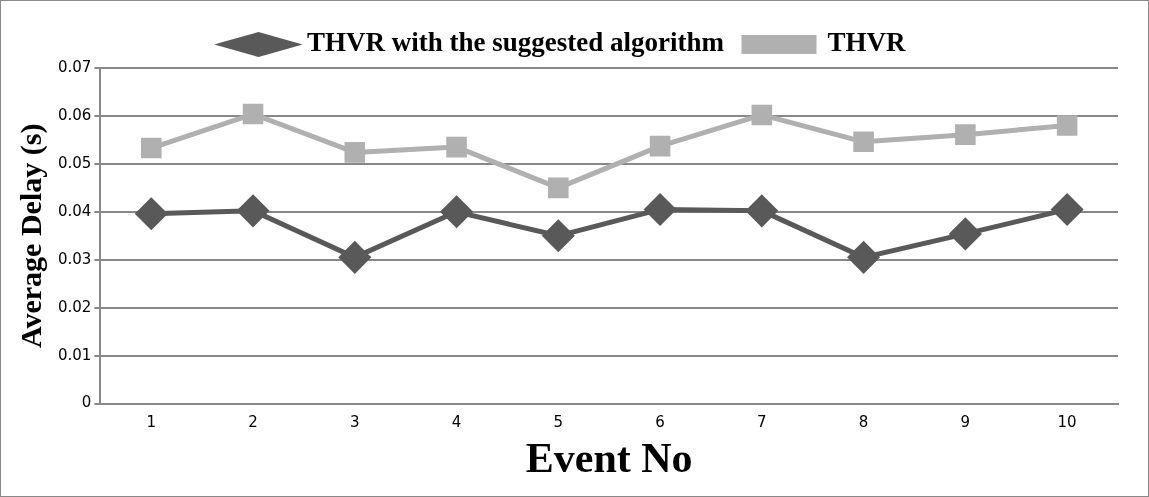 Image resolution: width=1149 pixels, height=497 pixels. Describe the element at coordinates (866, 42) in the screenshot. I see `legend-label: THVR` at that location.